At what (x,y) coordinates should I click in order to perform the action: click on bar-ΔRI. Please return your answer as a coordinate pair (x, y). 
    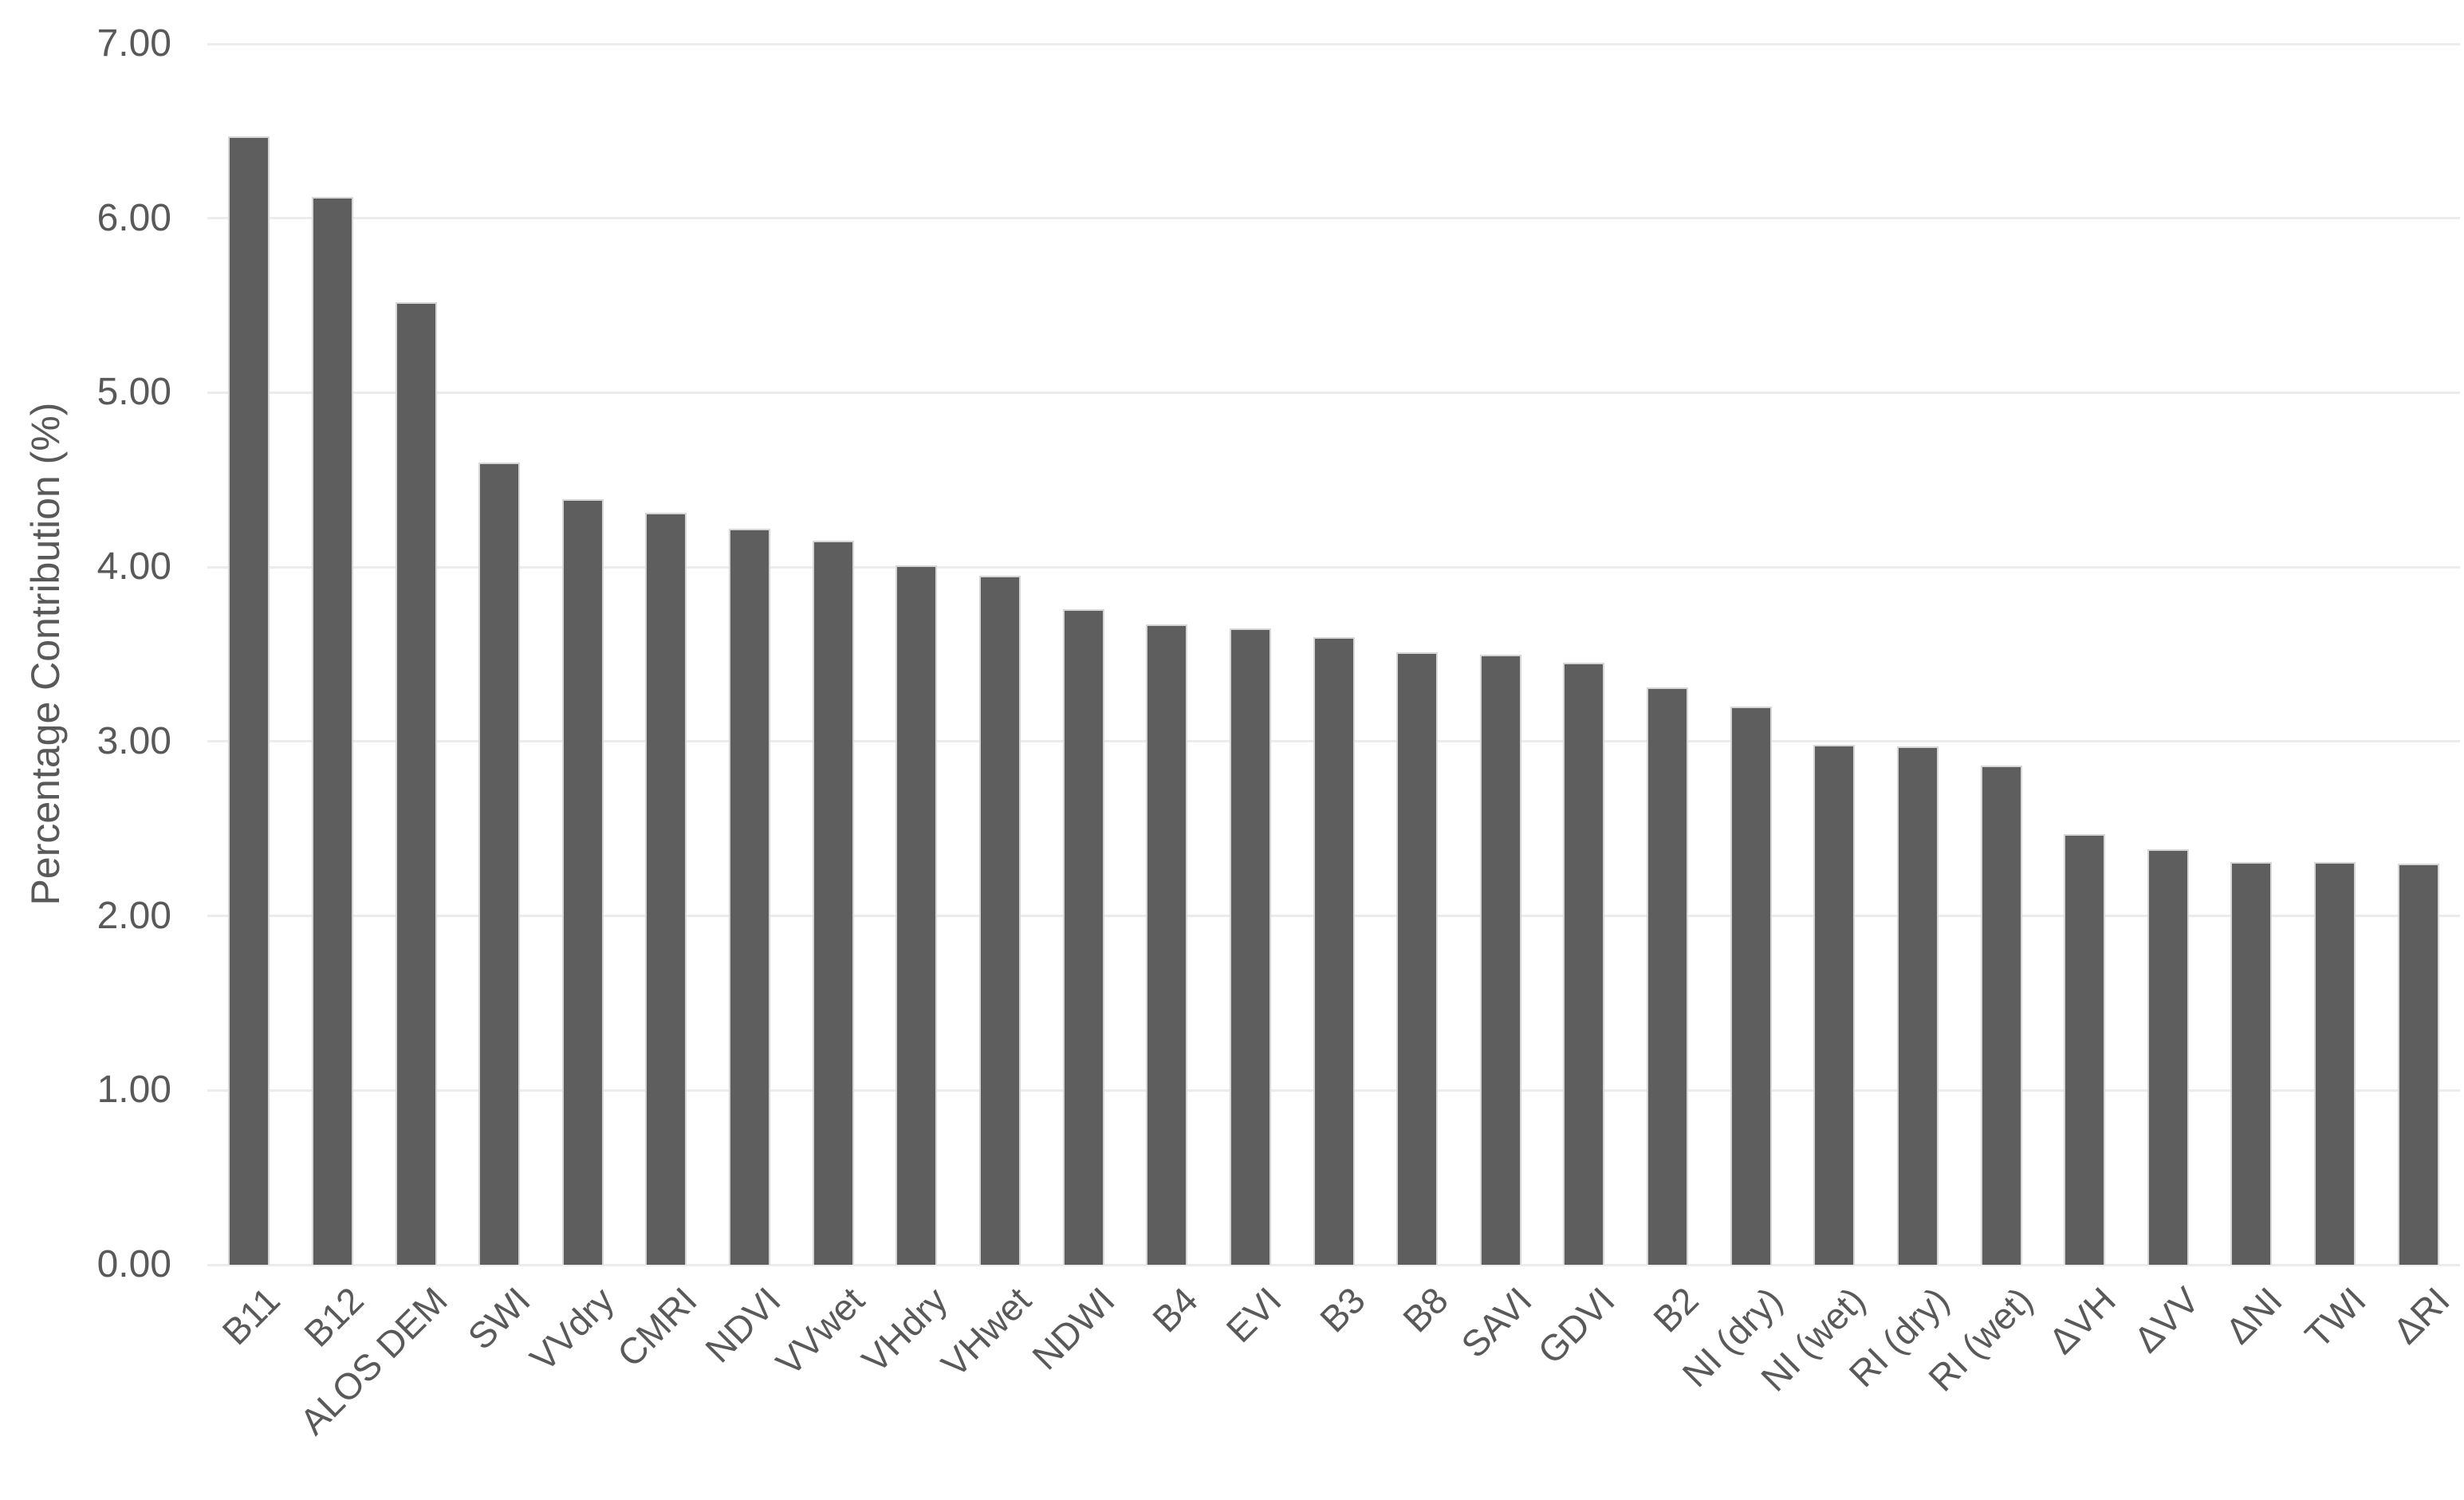
    Looking at the image, I should click on (2418, 1064).